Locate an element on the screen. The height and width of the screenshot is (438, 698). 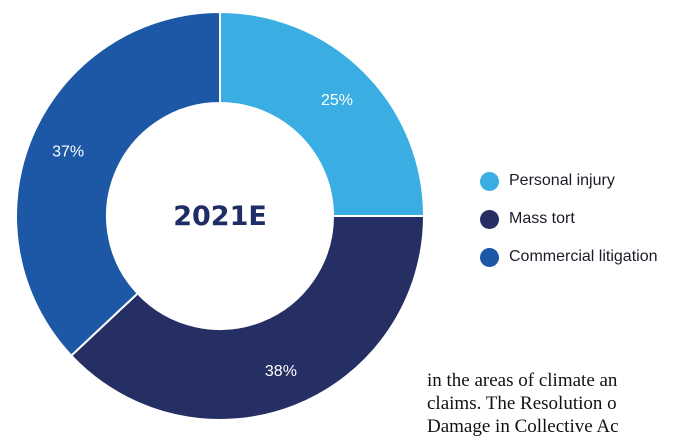
body-text-line: claims. The Resolution o is located at coordinates (522, 403).